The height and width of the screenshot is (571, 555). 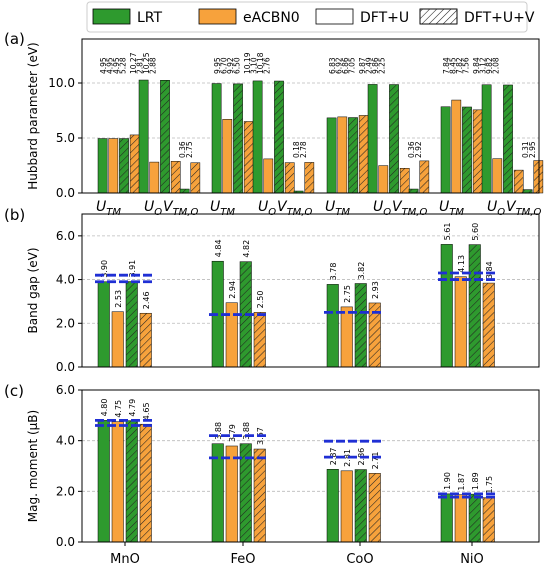 I want to click on label-utm: 7.56, so click(x=466, y=65).